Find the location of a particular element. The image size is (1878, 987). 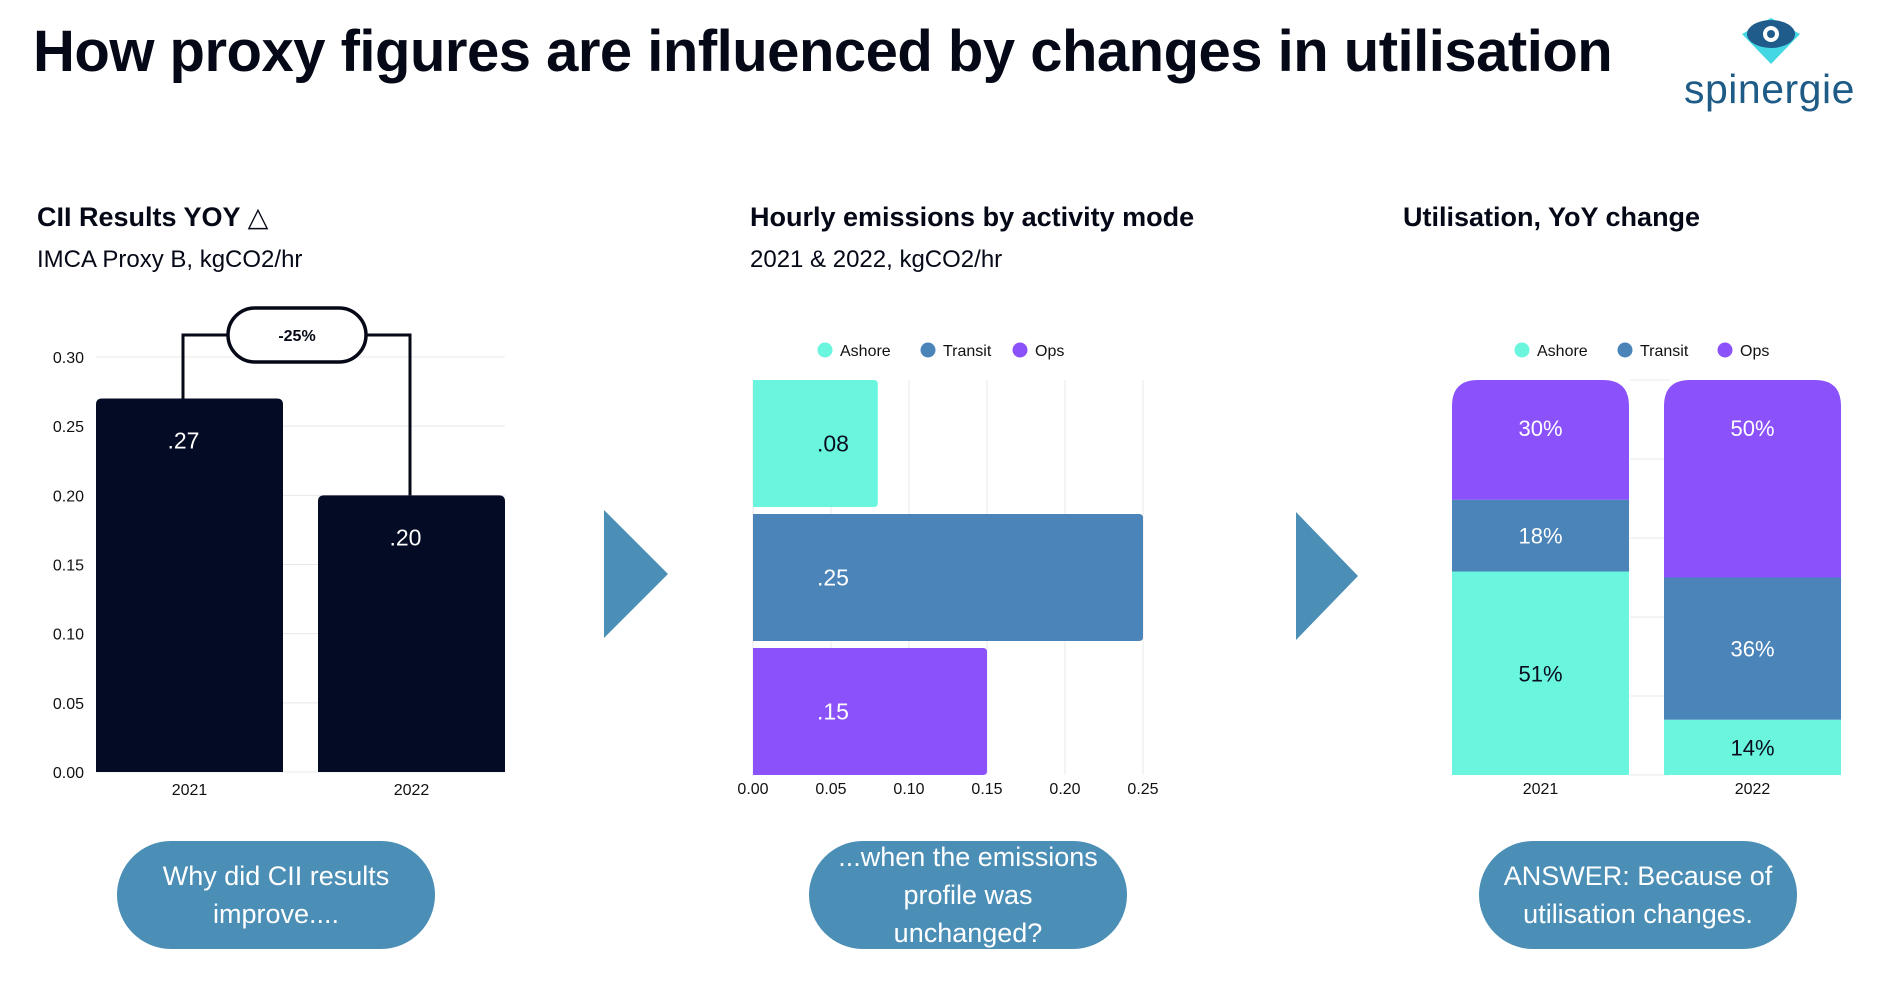

data-label: 36% is located at coordinates (1752, 649).